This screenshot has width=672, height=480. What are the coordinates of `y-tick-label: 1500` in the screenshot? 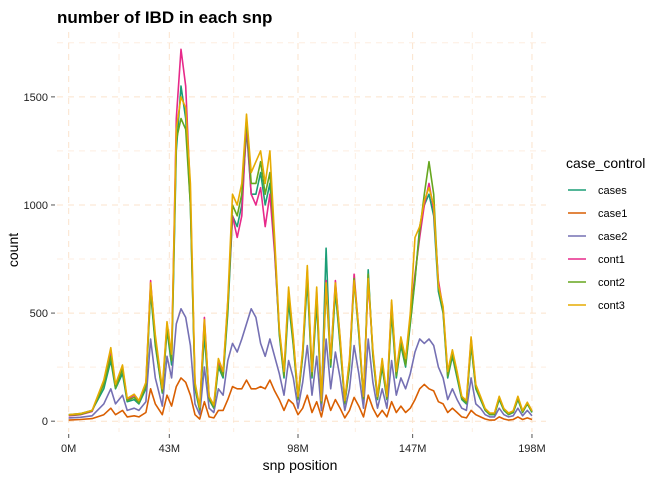 It's located at (36, 98).